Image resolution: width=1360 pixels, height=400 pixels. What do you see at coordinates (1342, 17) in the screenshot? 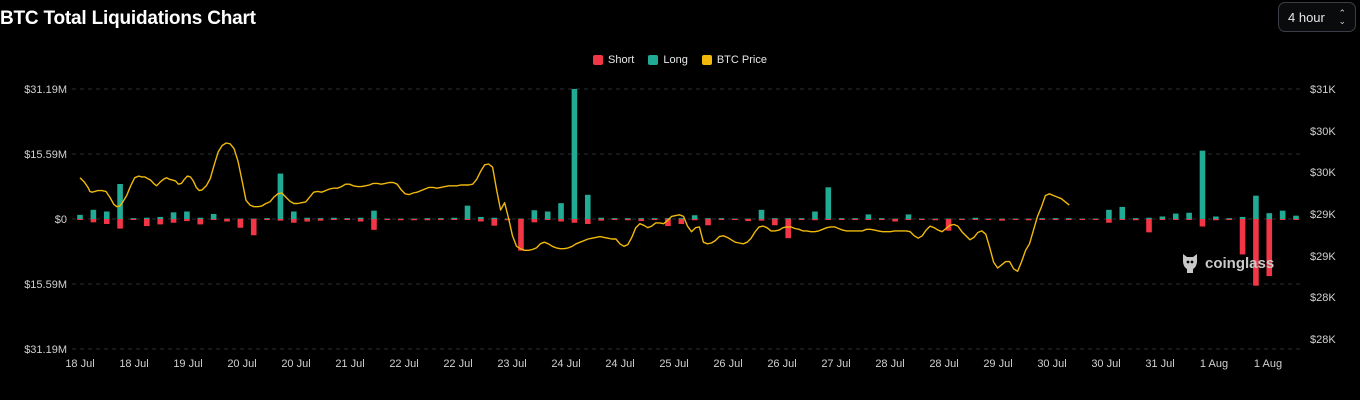
I see `chevron-updown-icon: ⌃ ⌄` at bounding box center [1342, 17].